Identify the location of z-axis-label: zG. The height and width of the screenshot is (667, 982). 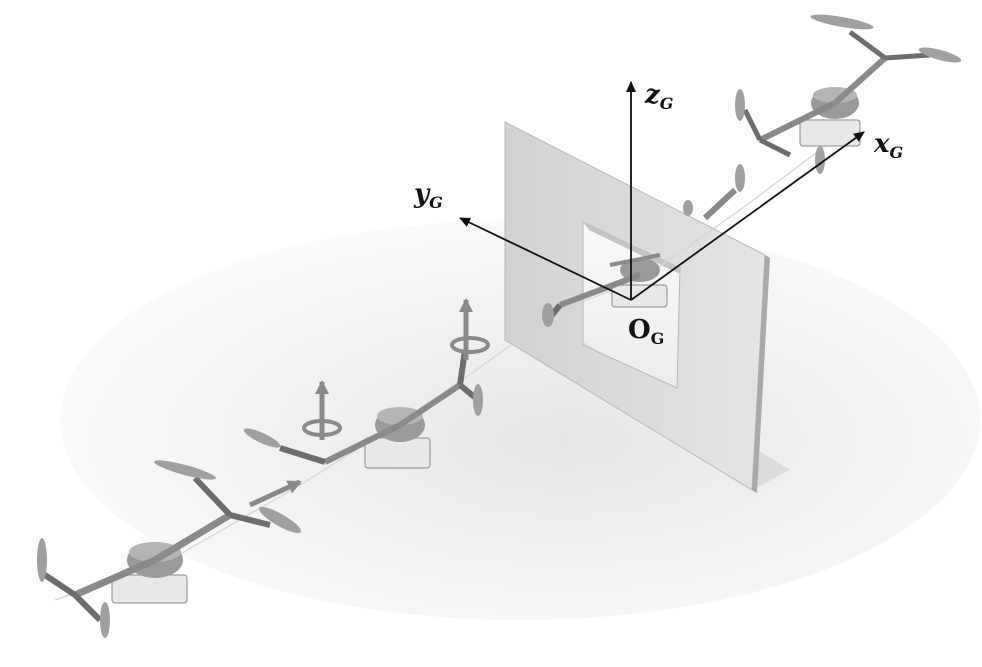
(658, 96).